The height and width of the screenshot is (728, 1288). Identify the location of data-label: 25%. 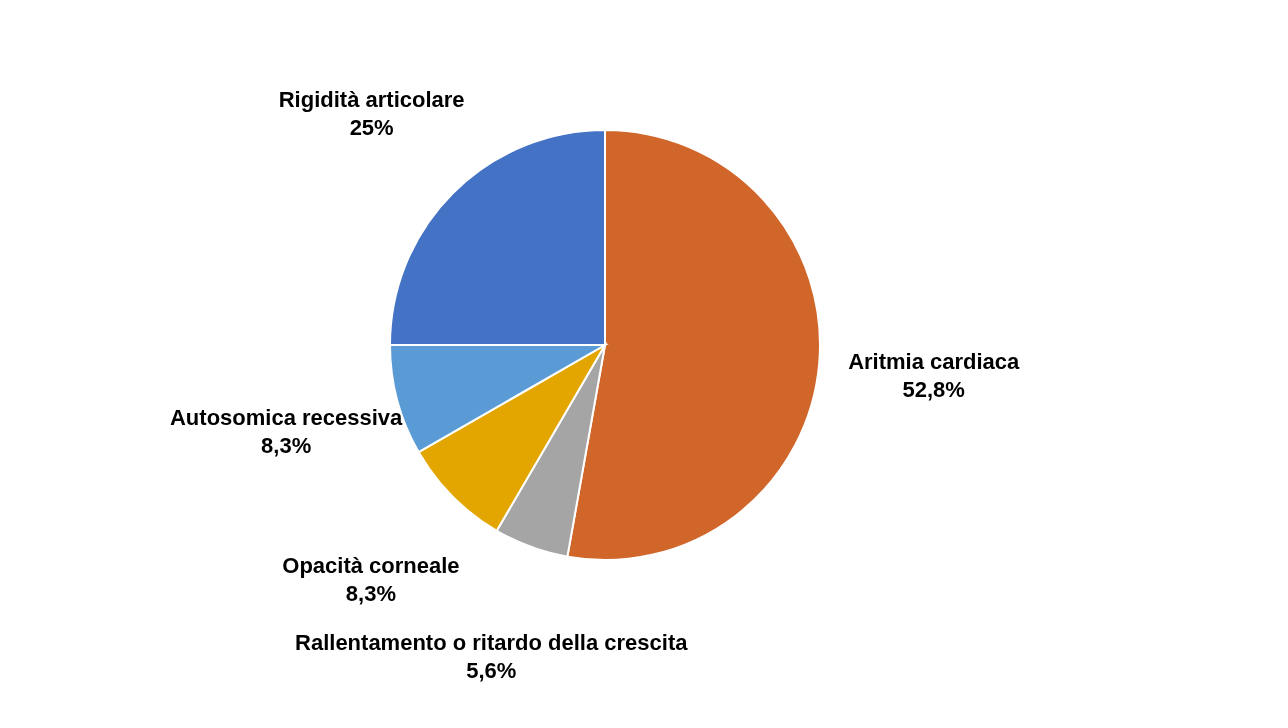
(371, 127).